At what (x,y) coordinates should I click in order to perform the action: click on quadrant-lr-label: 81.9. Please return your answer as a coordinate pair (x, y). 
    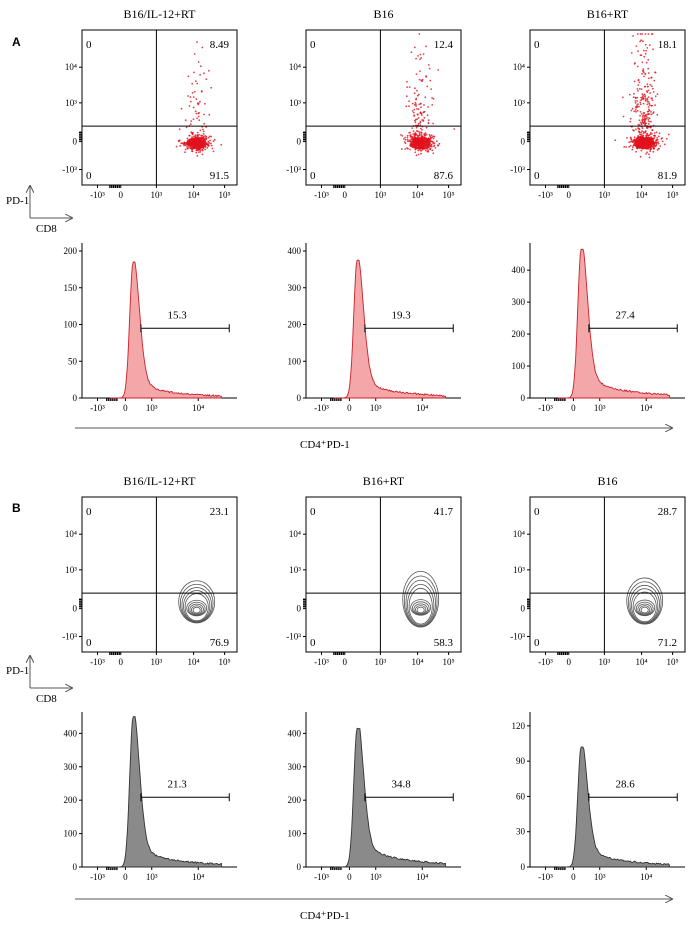
    Looking at the image, I should click on (668, 176).